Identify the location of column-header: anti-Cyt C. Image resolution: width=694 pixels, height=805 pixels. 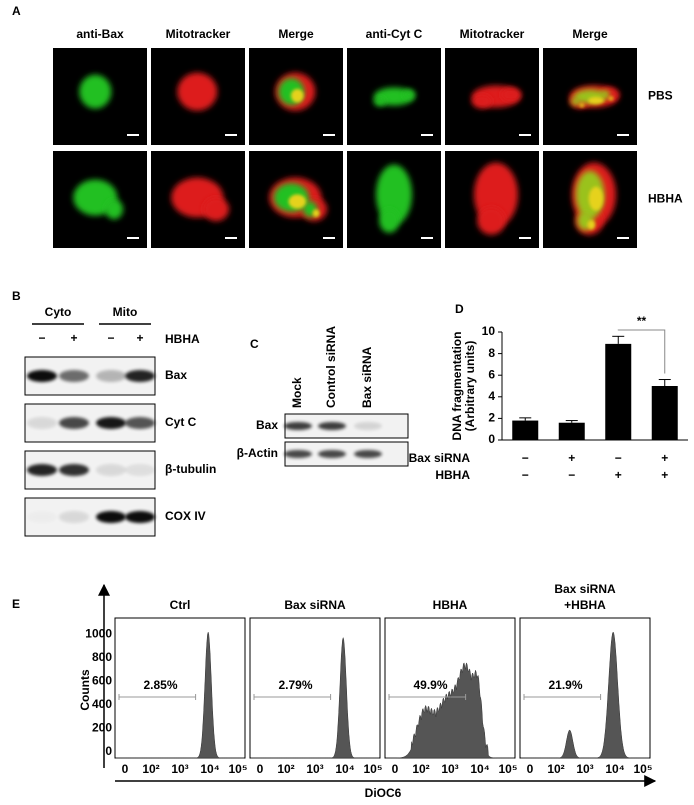
(394, 34).